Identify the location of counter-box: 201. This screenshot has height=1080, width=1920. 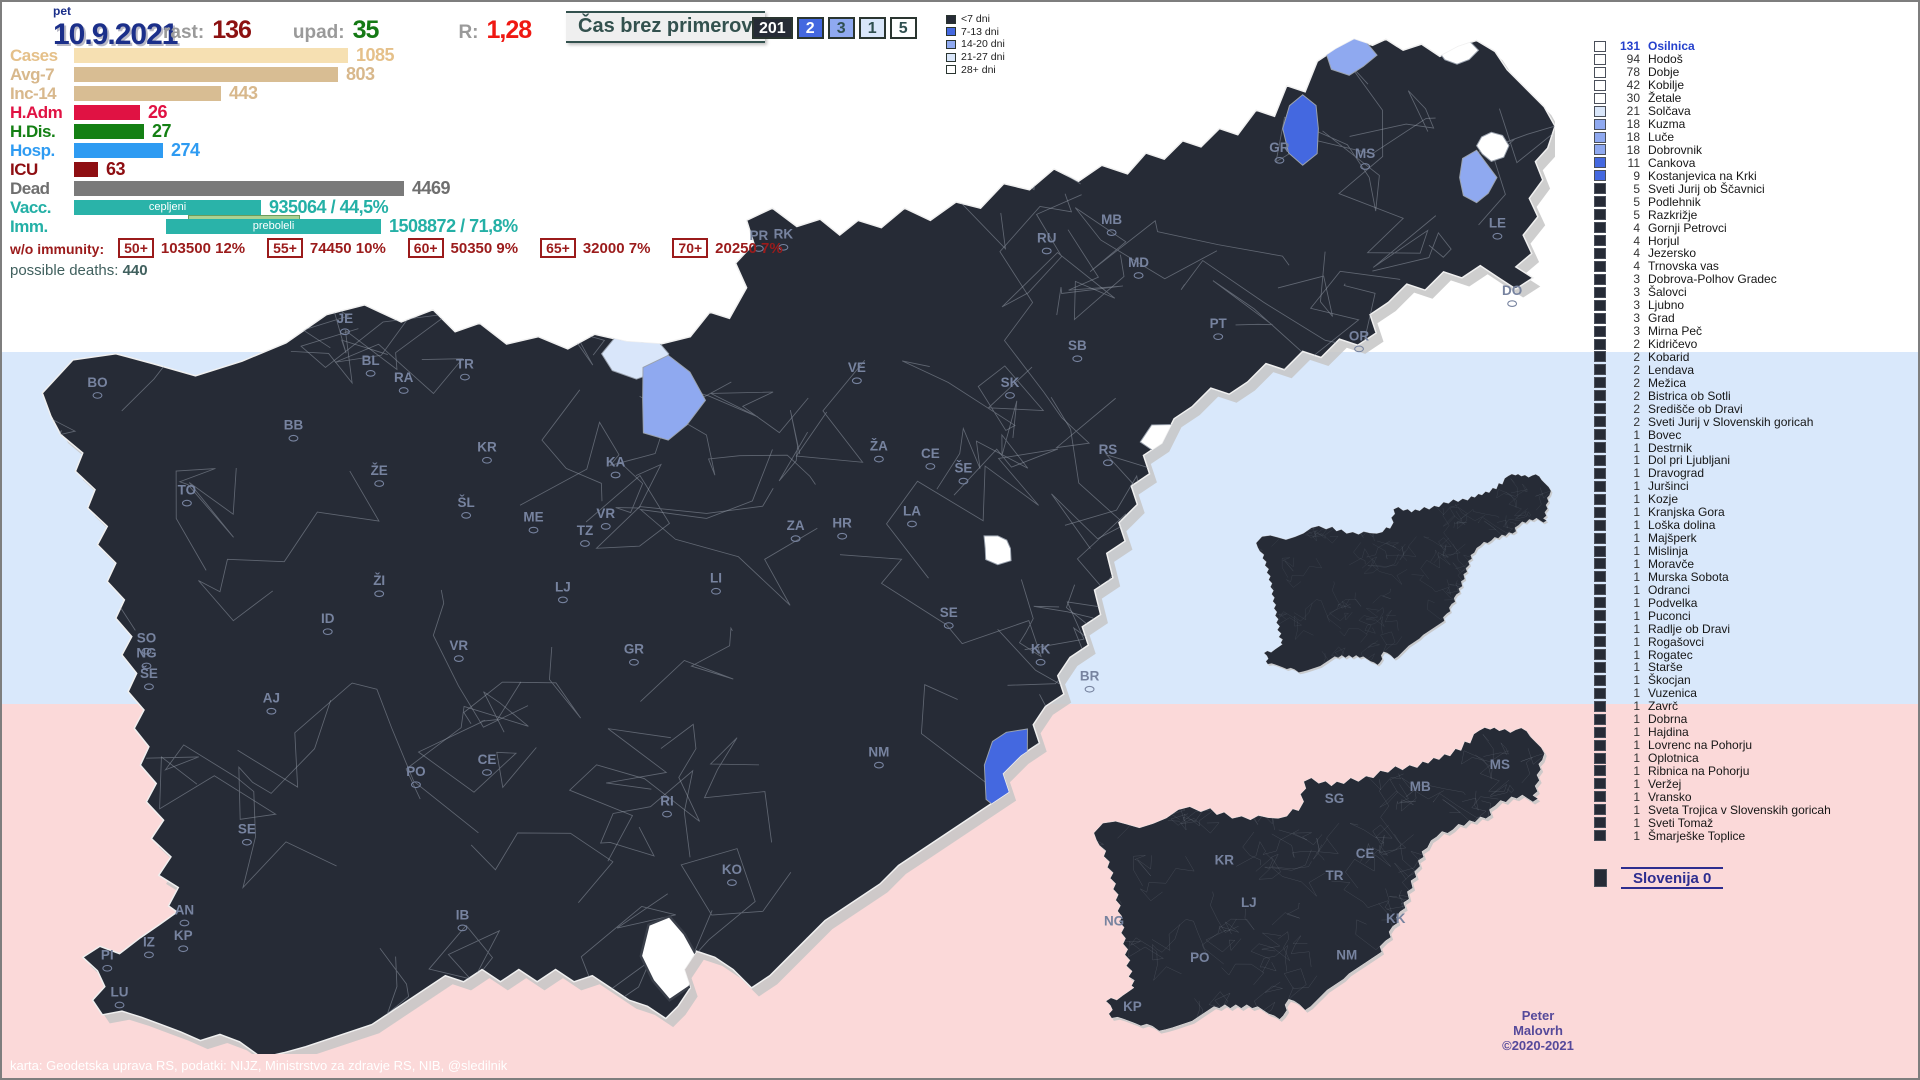
(772, 28).